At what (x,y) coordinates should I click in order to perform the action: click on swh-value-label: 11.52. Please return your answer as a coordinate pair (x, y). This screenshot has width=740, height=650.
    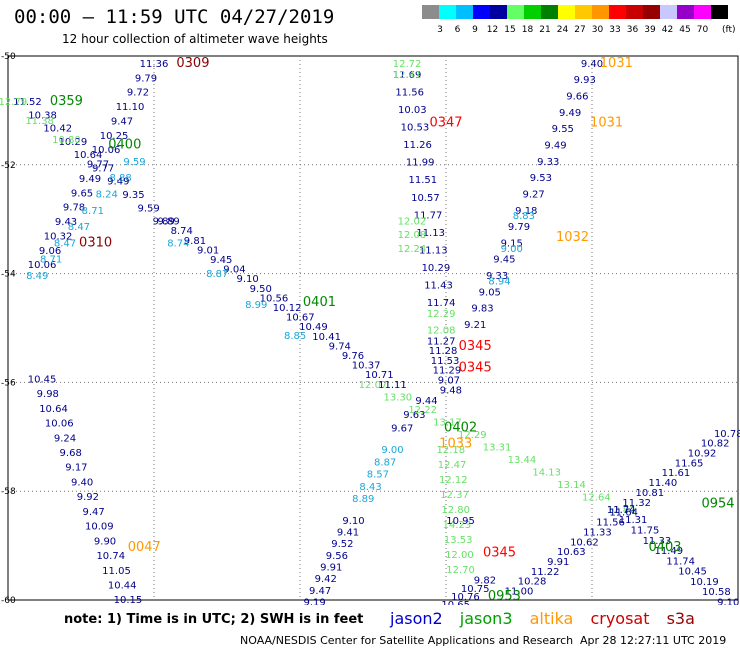
    Looking at the image, I should click on (27, 102).